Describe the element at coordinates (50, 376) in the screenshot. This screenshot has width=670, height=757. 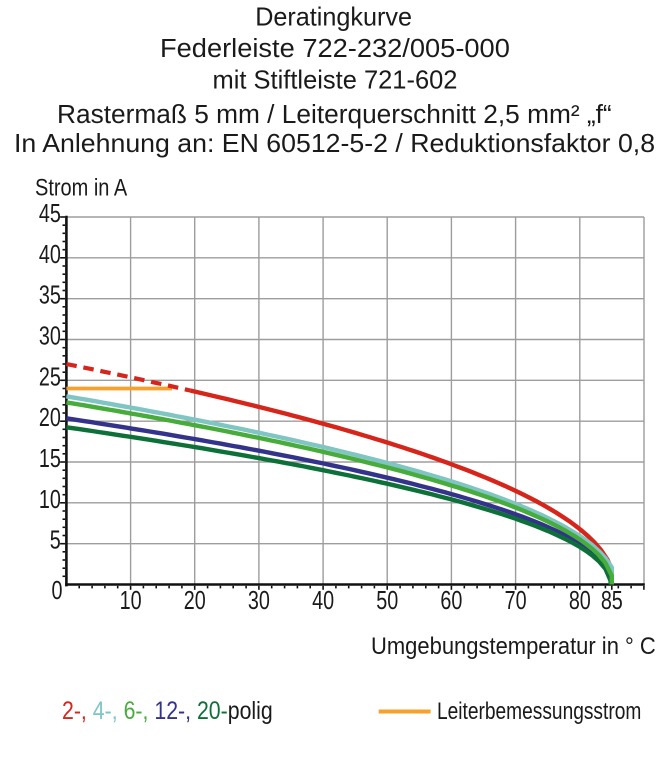
I see `svg-text: 25` at that location.